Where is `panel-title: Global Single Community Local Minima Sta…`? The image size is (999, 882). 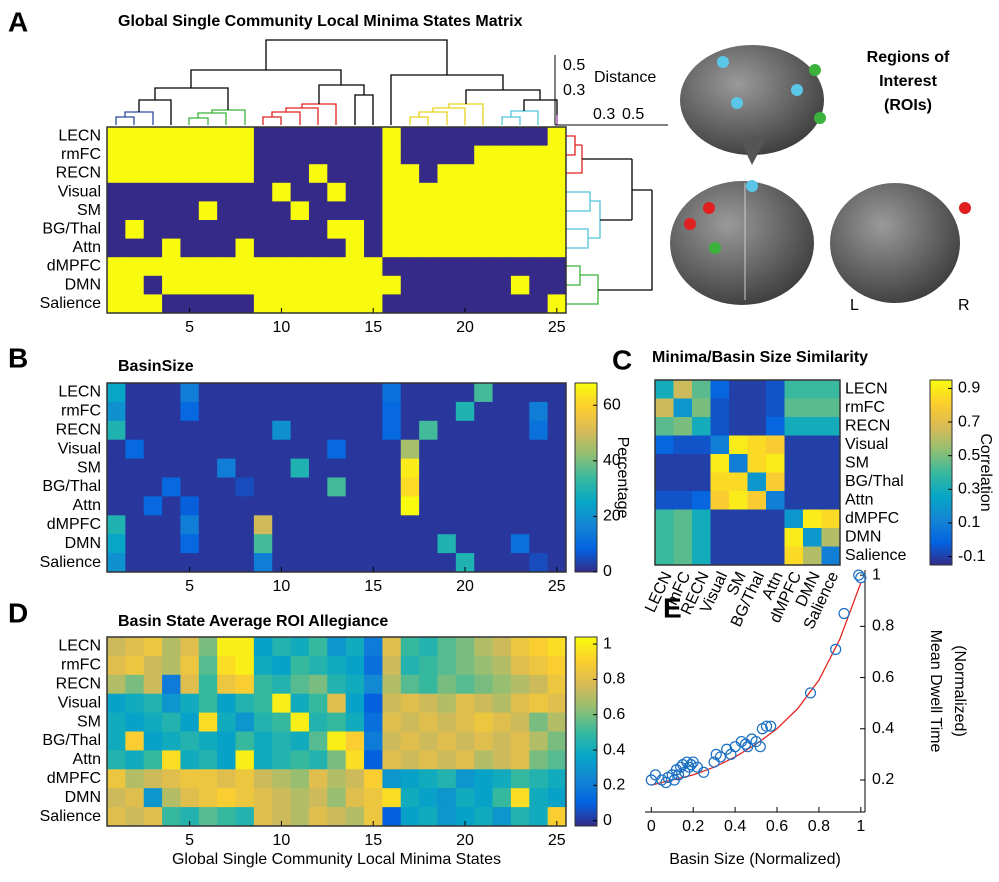 panel-title: Global Single Community Local Minima Sta… is located at coordinates (320, 21).